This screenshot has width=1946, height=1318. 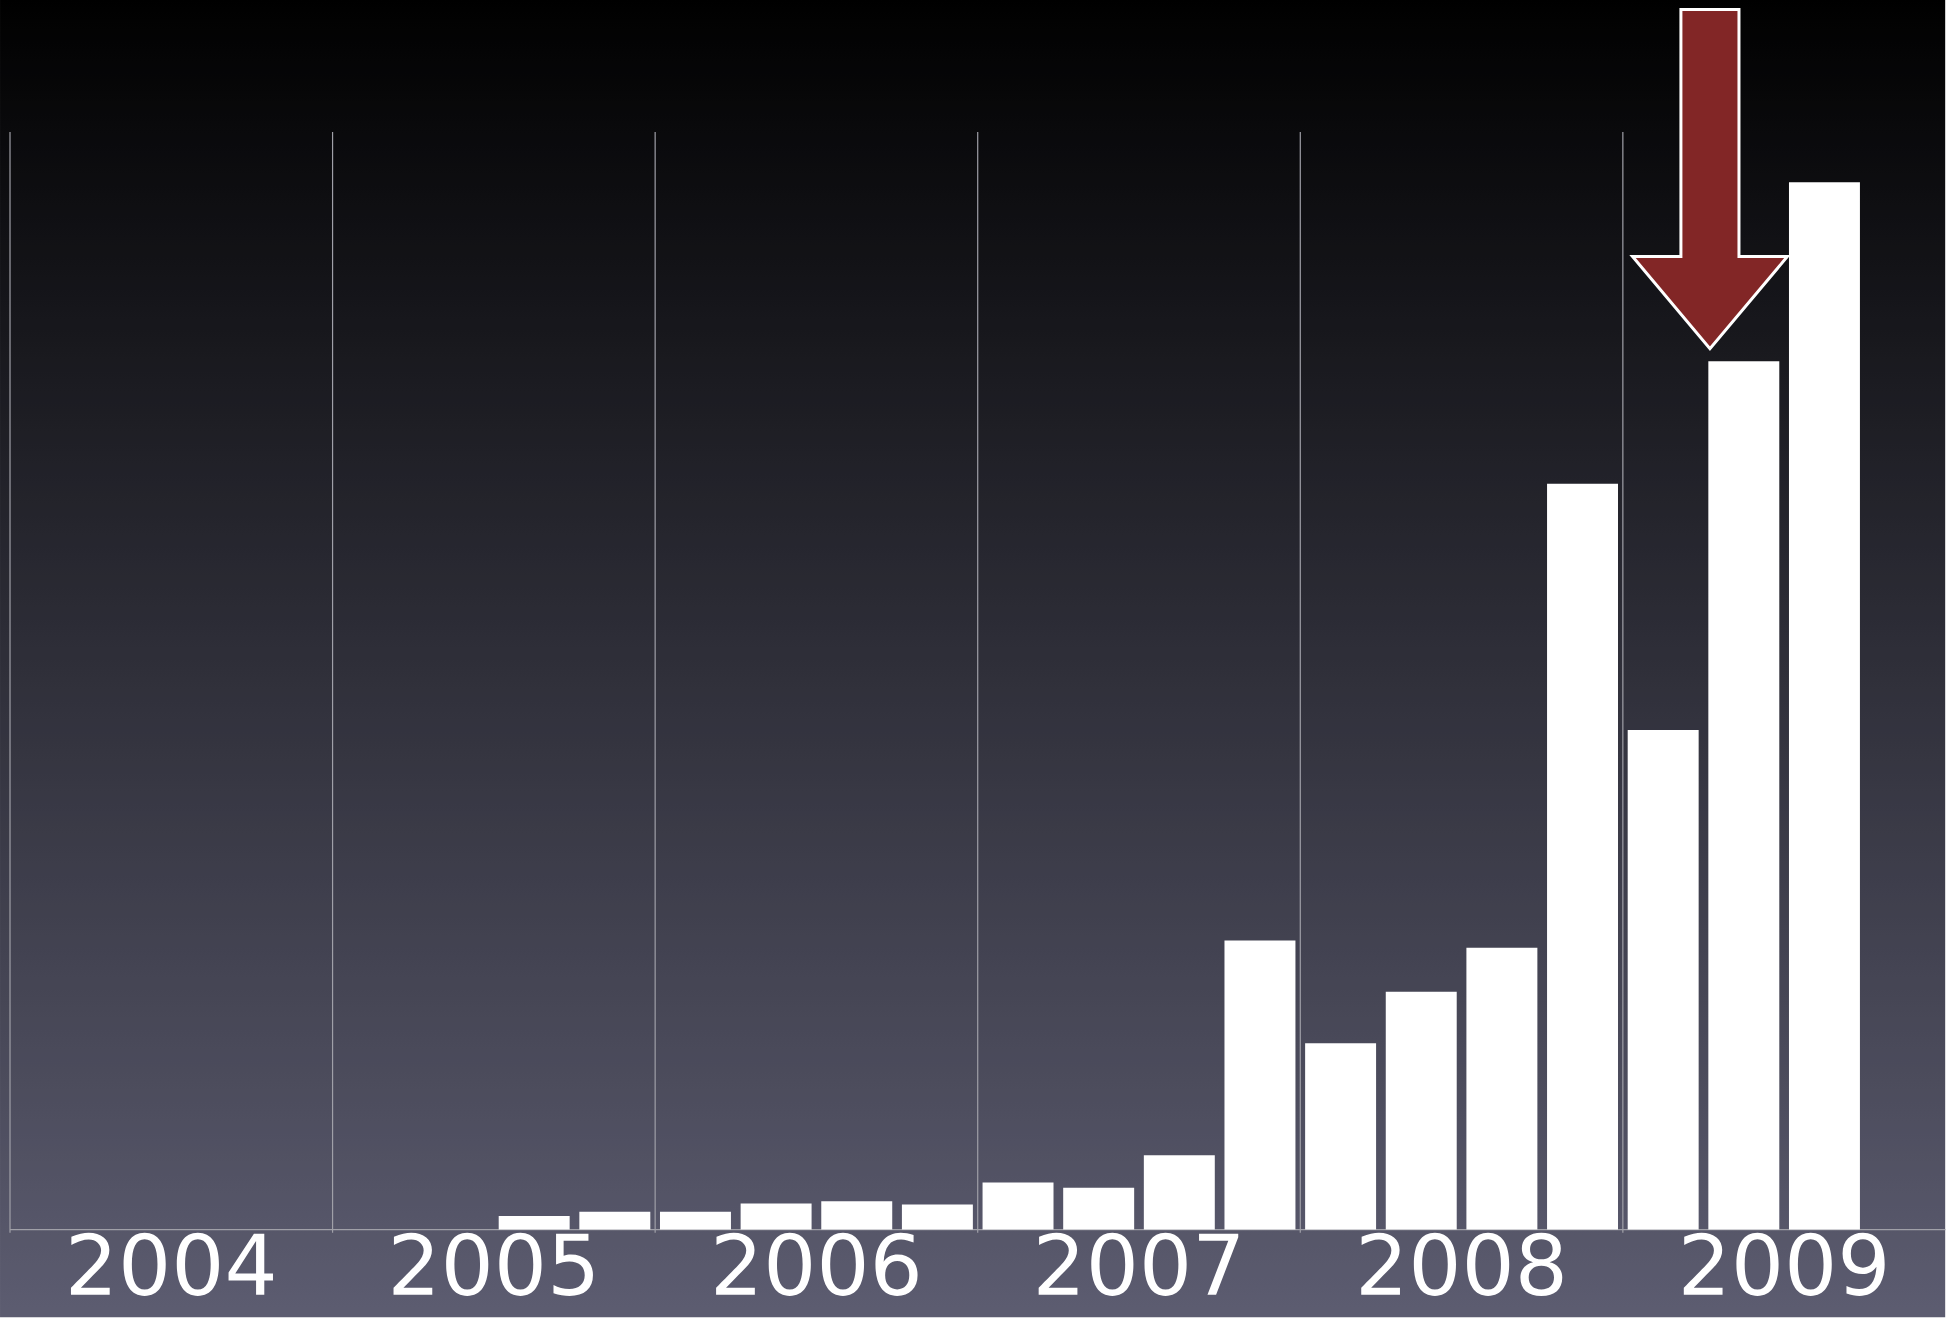 What do you see at coordinates (493, 1264) in the screenshot?
I see `x-tick-label: 2005` at bounding box center [493, 1264].